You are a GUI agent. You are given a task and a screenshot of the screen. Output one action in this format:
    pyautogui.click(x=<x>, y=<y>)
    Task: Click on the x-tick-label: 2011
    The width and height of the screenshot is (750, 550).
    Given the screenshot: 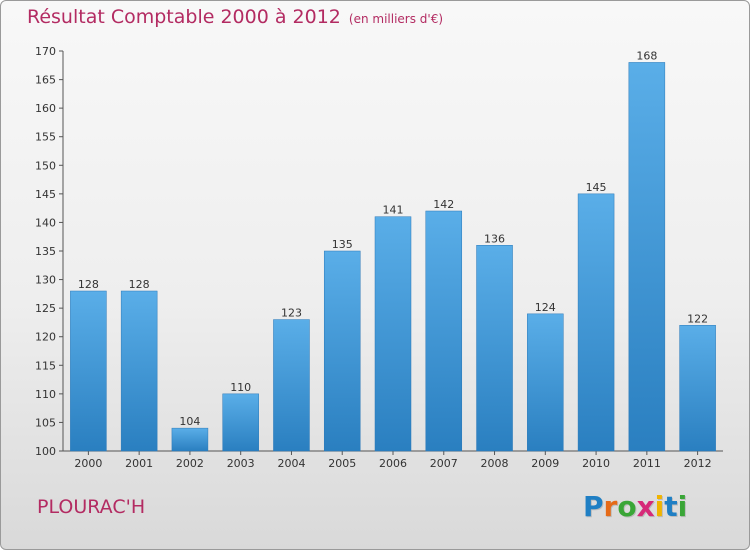 What is the action you would take?
    pyautogui.click(x=647, y=463)
    